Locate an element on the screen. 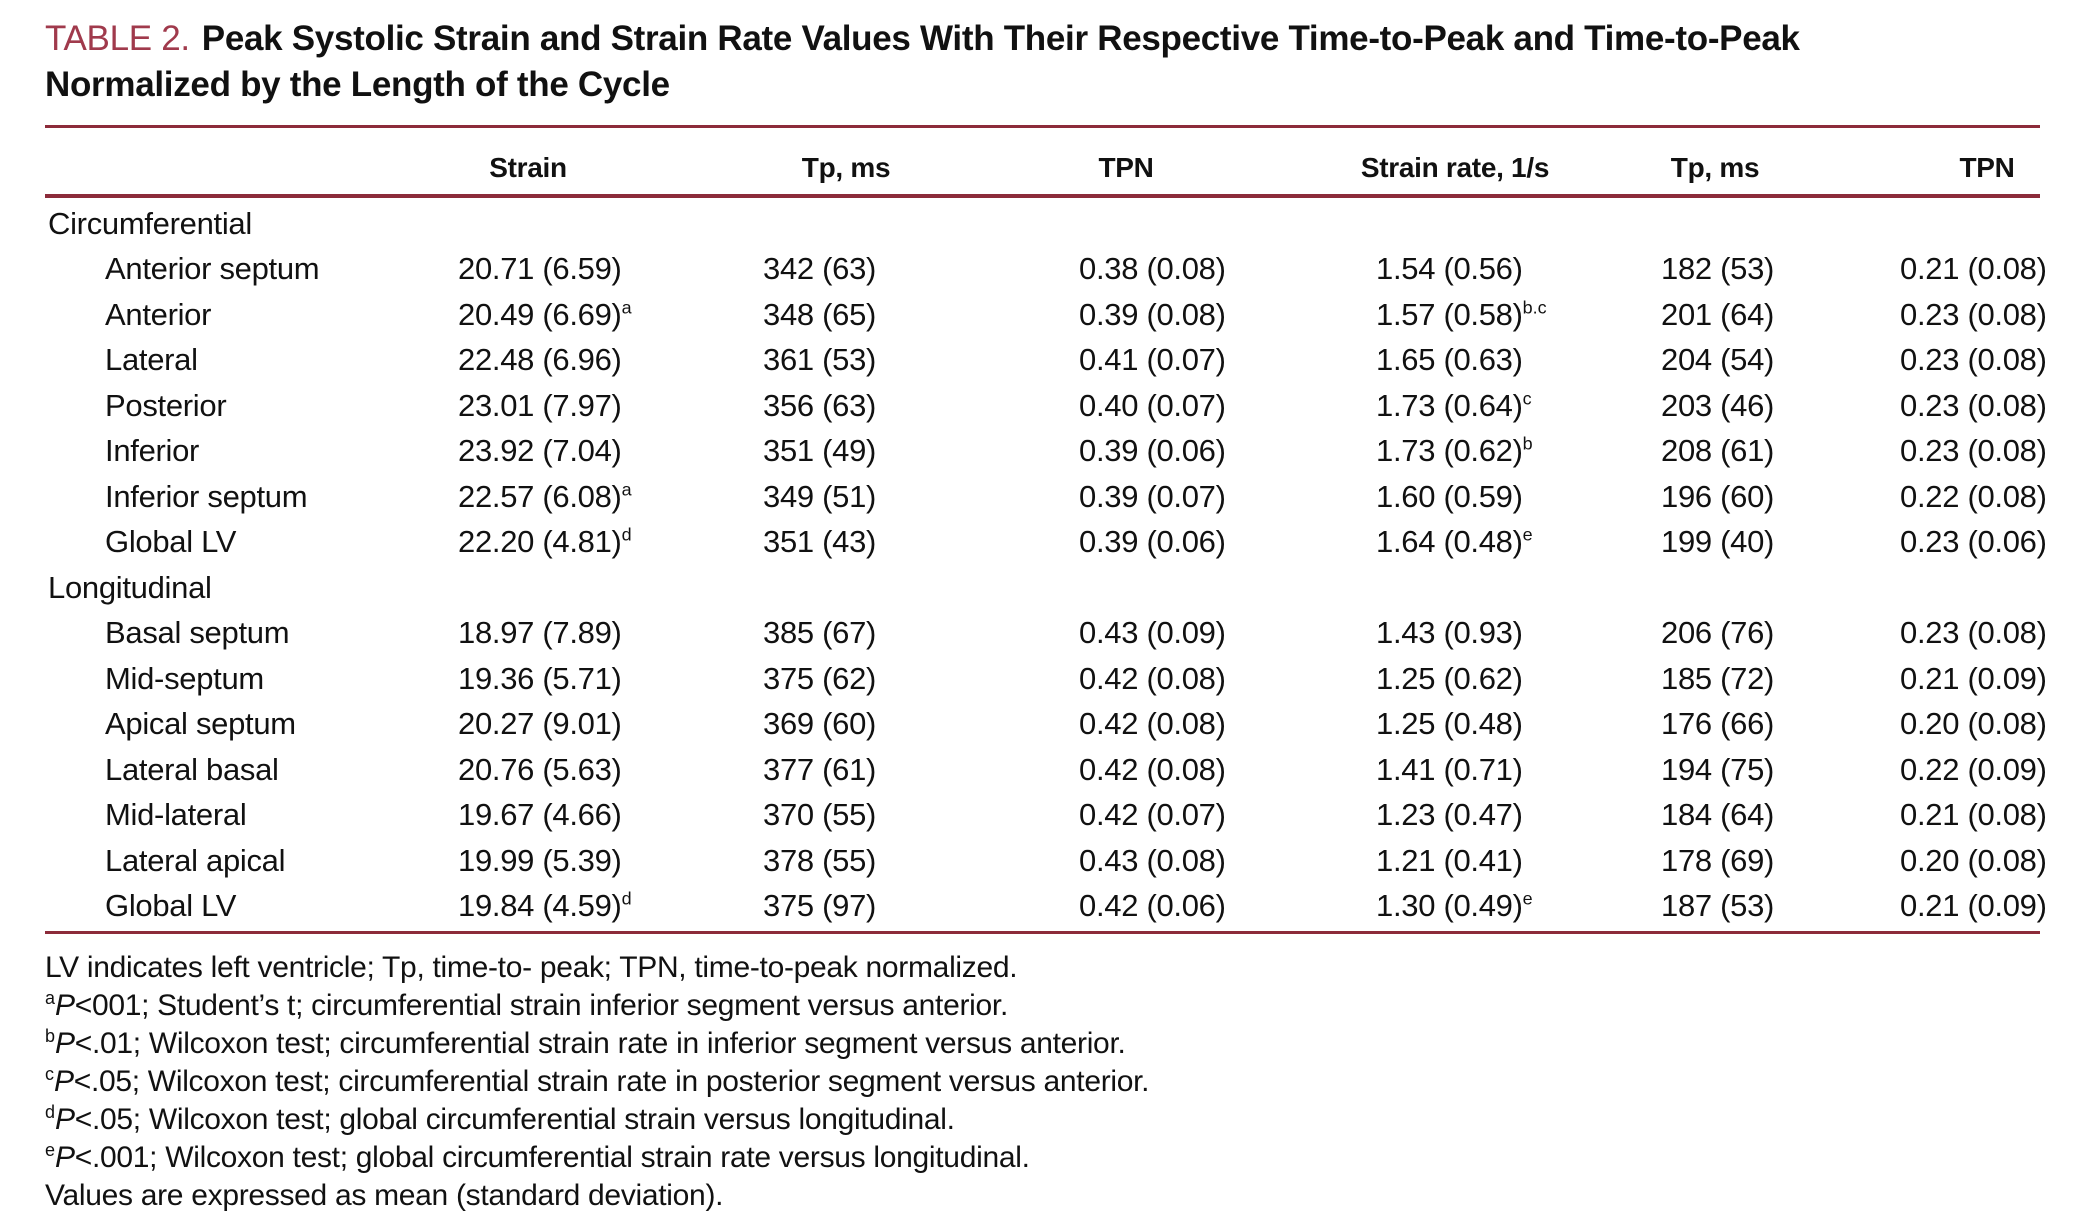  table-rule-bottom is located at coordinates (1042, 932).